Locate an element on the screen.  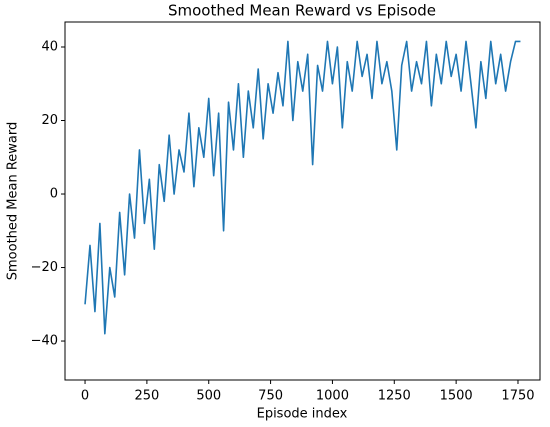
x-tick-label: 1500 is located at coordinates (456, 396).